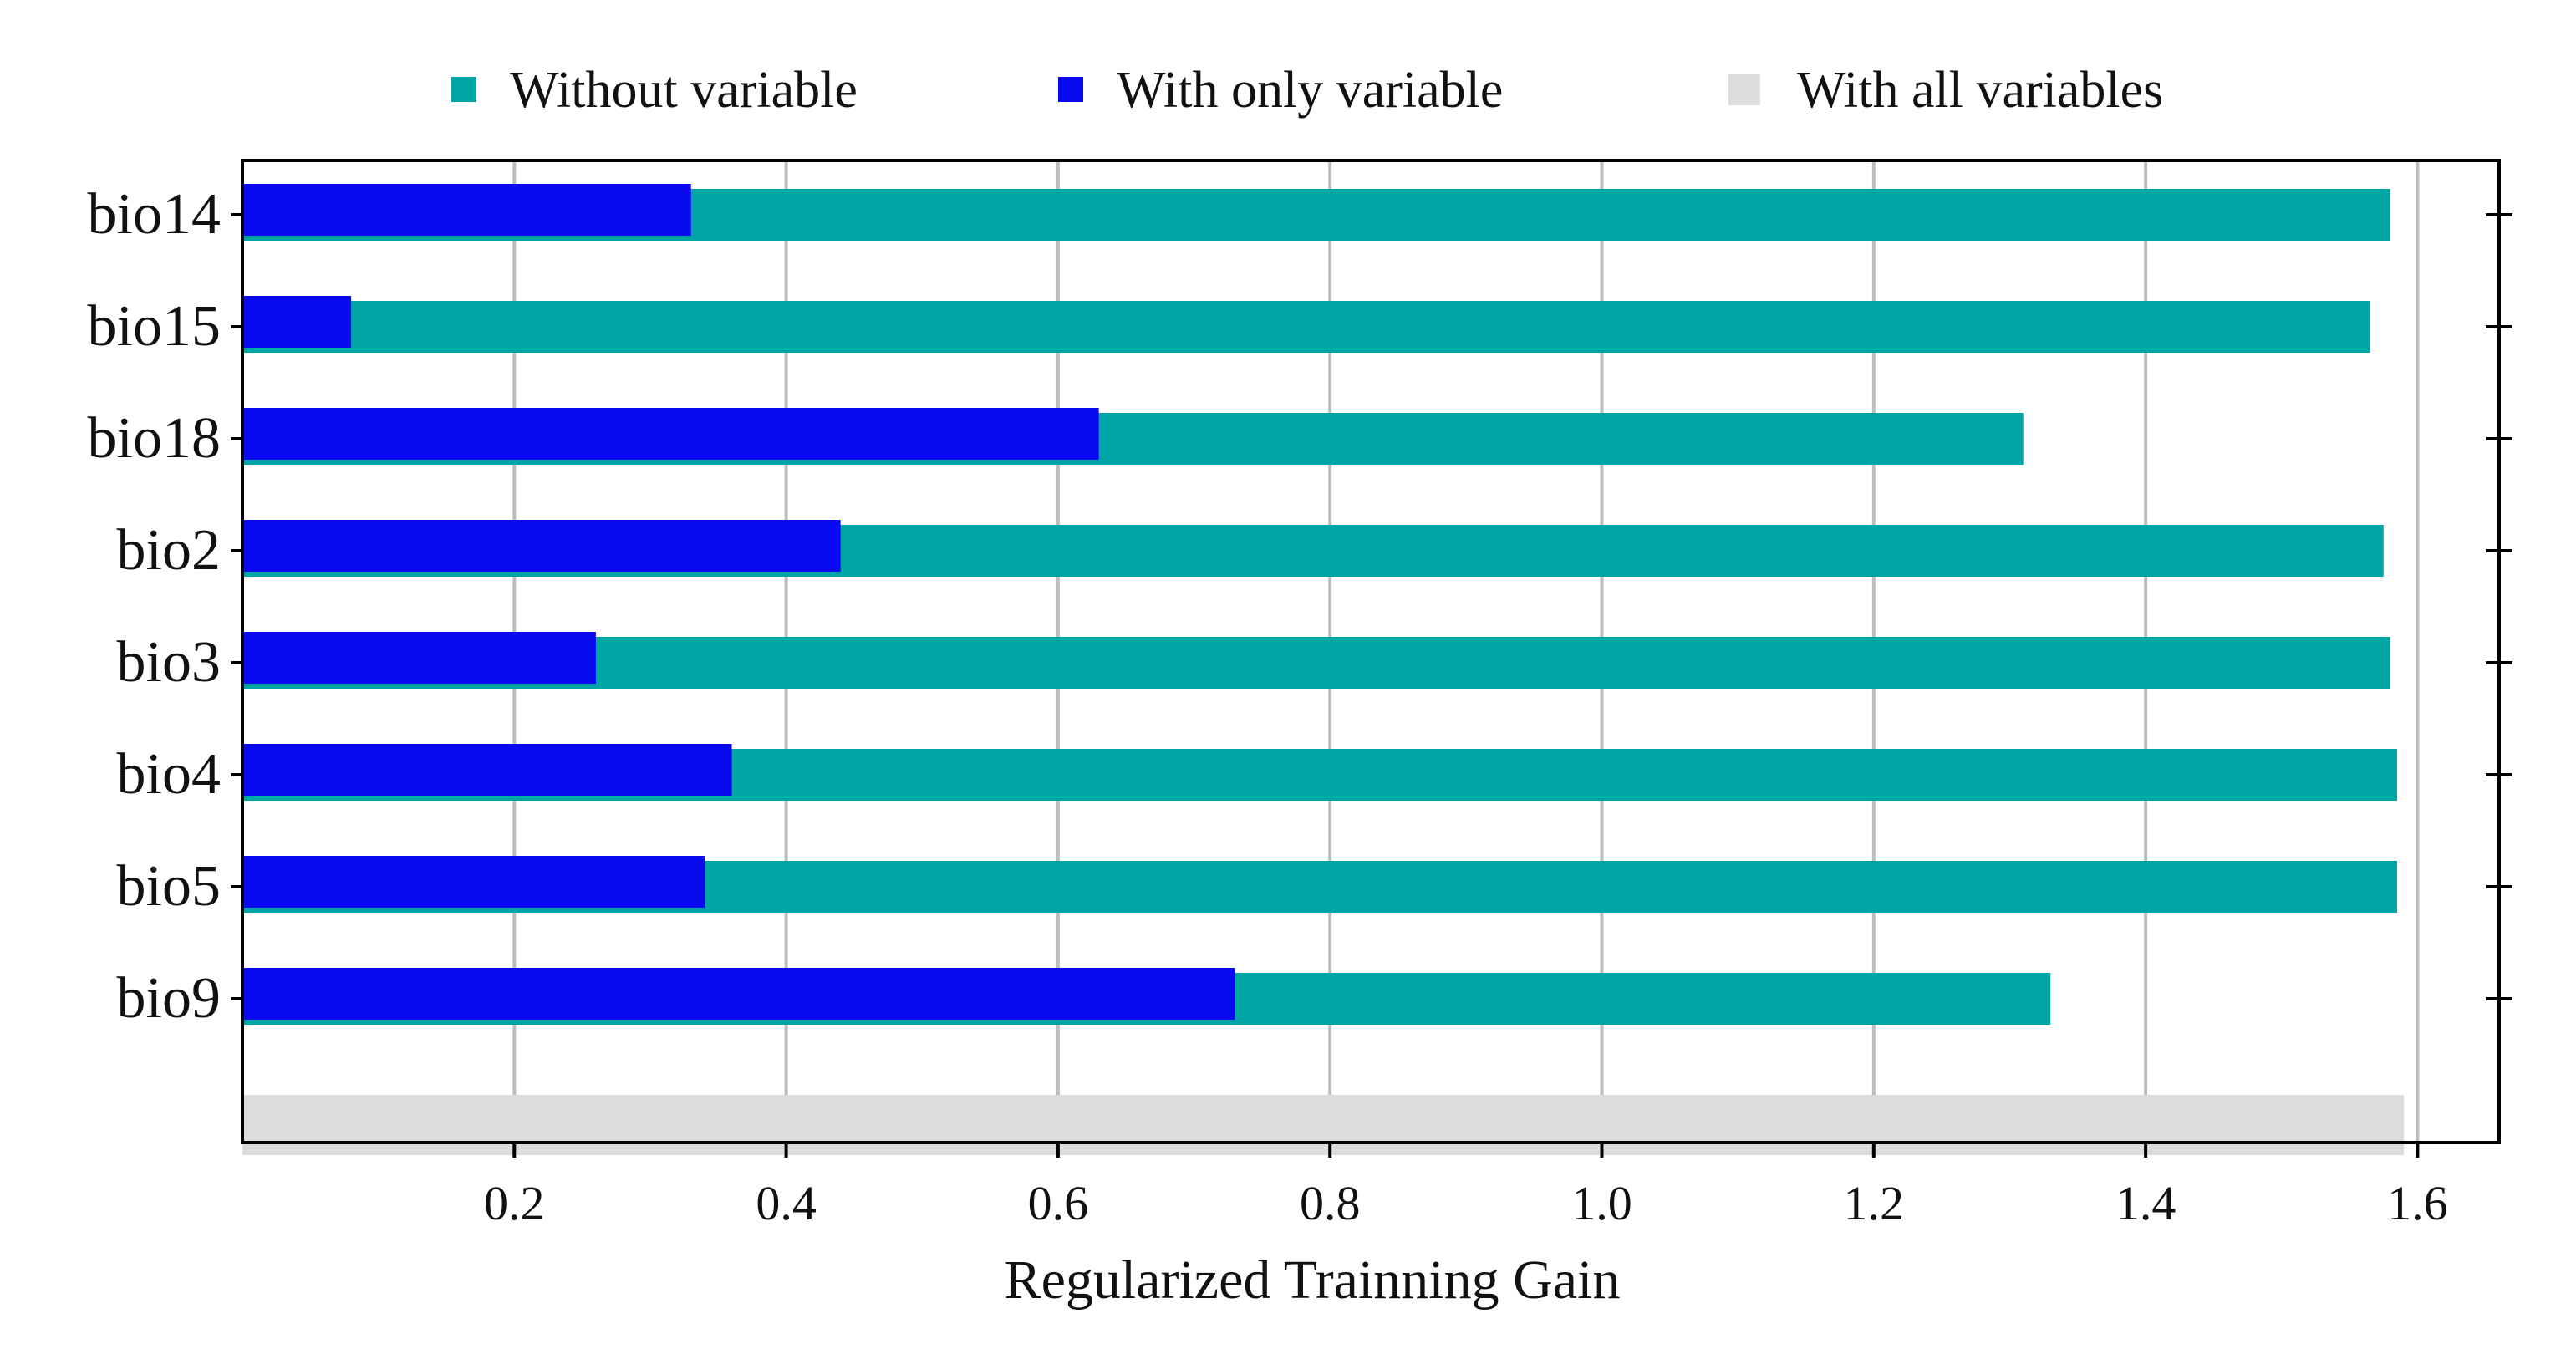 This screenshot has width=2576, height=1349. Describe the element at coordinates (154, 438) in the screenshot. I see `y-label-bio18: bio18` at that location.